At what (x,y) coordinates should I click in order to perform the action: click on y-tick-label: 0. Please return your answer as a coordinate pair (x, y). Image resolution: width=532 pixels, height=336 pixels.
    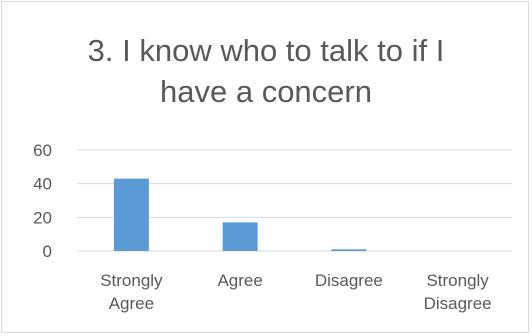
    Looking at the image, I should click on (47, 251).